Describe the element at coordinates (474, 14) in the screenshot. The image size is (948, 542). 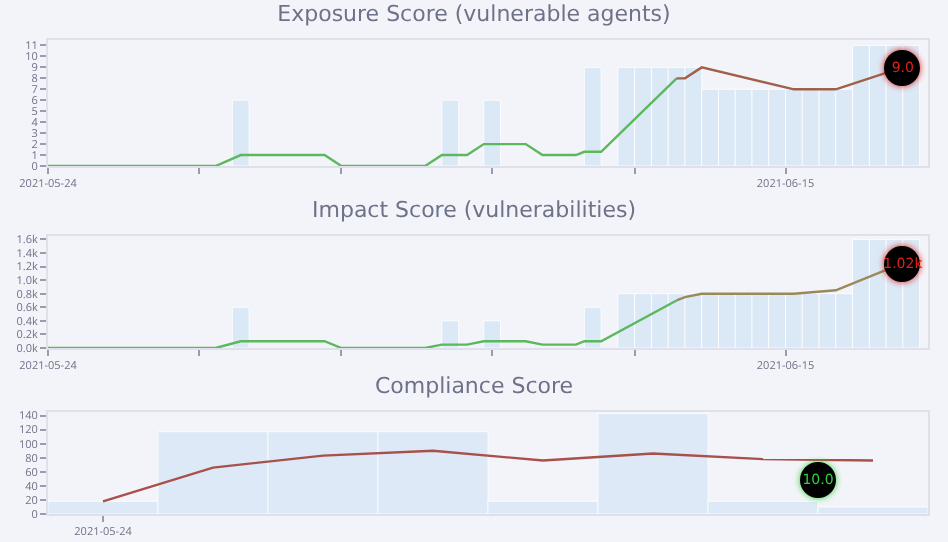
I see `chart-title: Exposure Score (vulnerable agents)` at that location.